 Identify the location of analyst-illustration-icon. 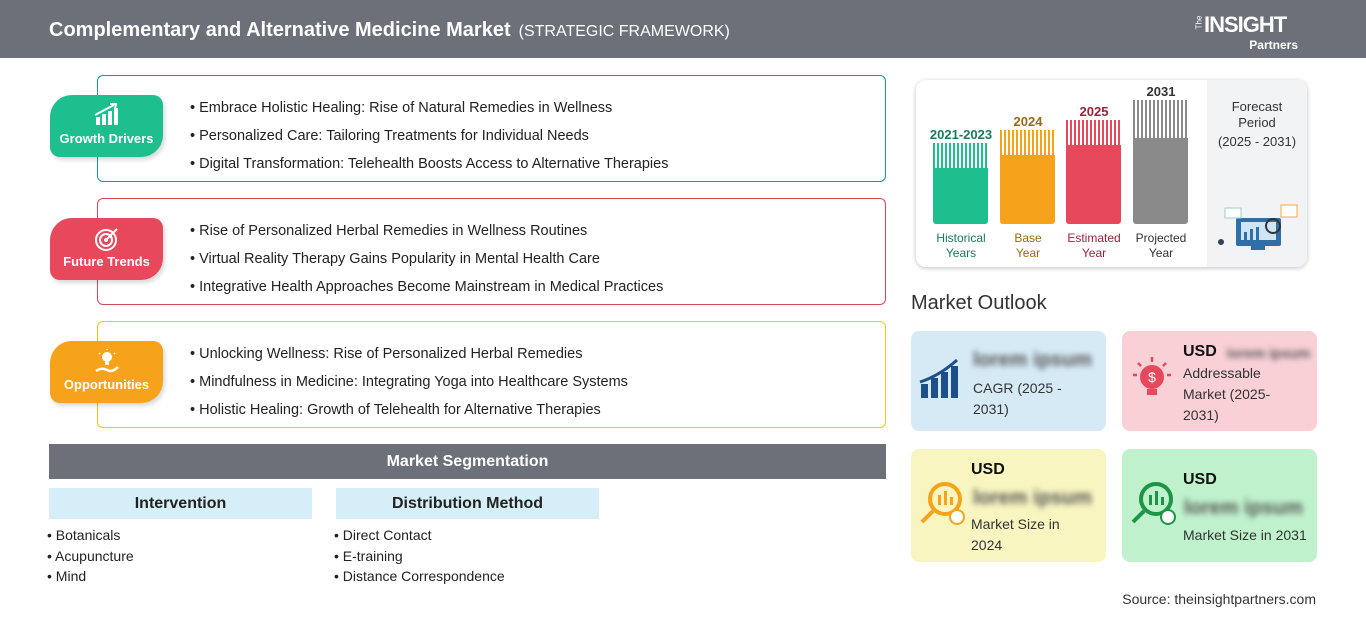
(1258, 227).